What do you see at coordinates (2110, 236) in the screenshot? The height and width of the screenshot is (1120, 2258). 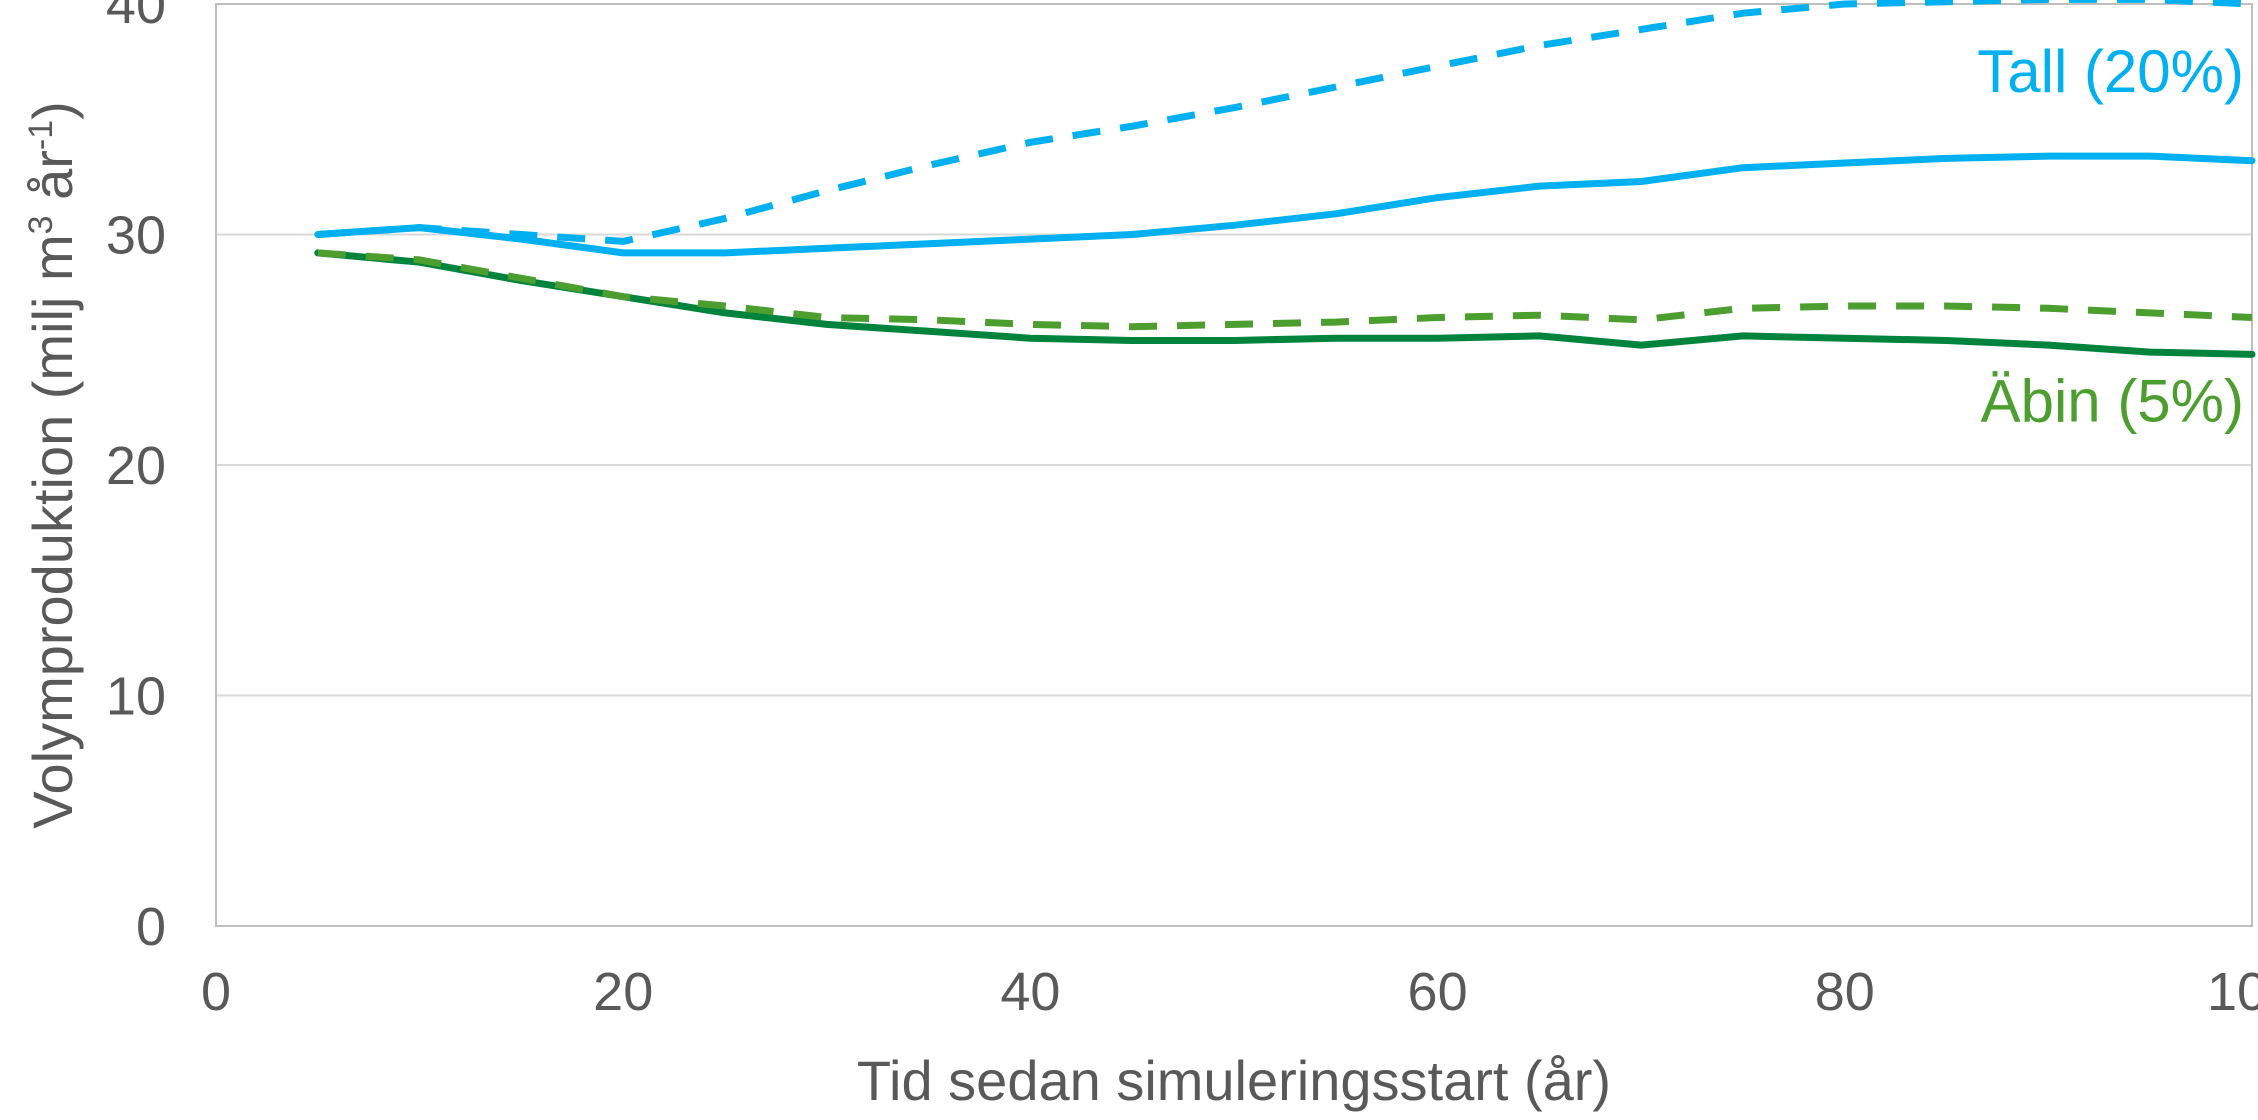 I see `series-labels: Tall (20%) Äbin (5%)` at bounding box center [2110, 236].